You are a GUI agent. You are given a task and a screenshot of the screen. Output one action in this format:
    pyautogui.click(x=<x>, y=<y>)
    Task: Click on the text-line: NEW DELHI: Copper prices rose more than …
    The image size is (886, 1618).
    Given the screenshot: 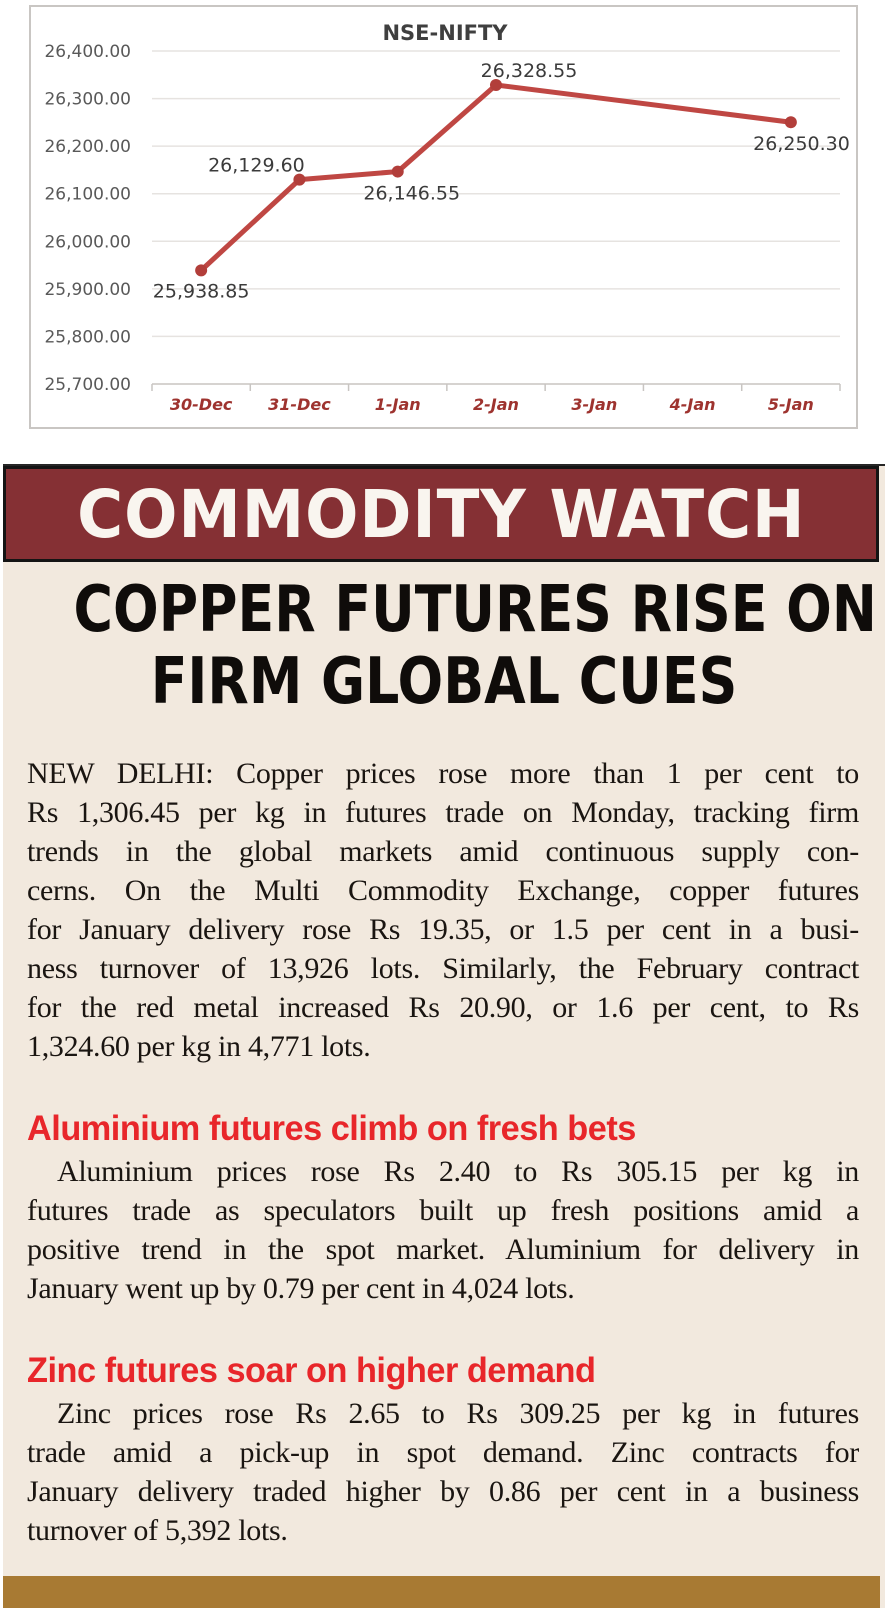 What is the action you would take?
    pyautogui.click(x=443, y=773)
    